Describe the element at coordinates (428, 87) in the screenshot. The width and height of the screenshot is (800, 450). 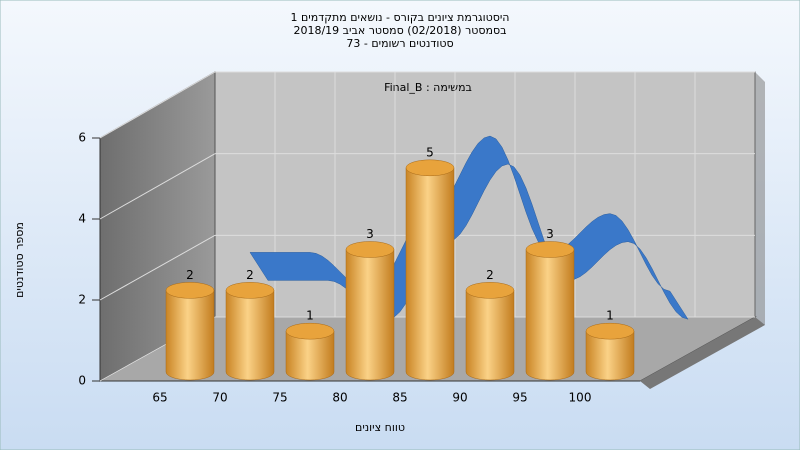
I see `annotation: Final_B : במשימה` at that location.